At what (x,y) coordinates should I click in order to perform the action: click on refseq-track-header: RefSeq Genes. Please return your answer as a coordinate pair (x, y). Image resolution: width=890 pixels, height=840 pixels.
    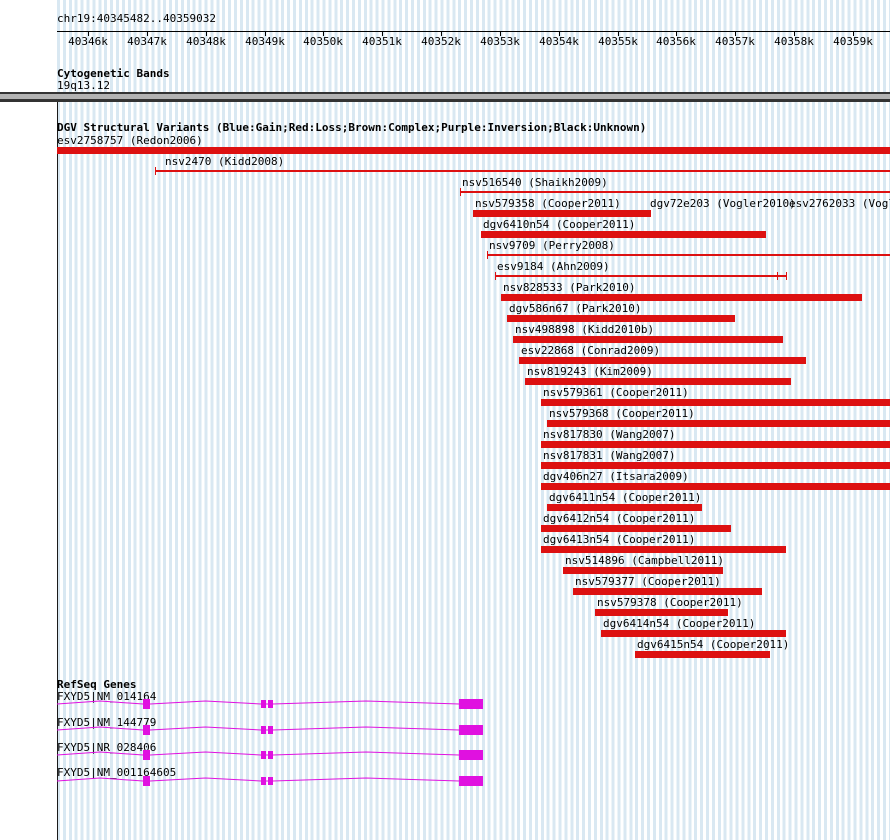
    Looking at the image, I should click on (97, 684).